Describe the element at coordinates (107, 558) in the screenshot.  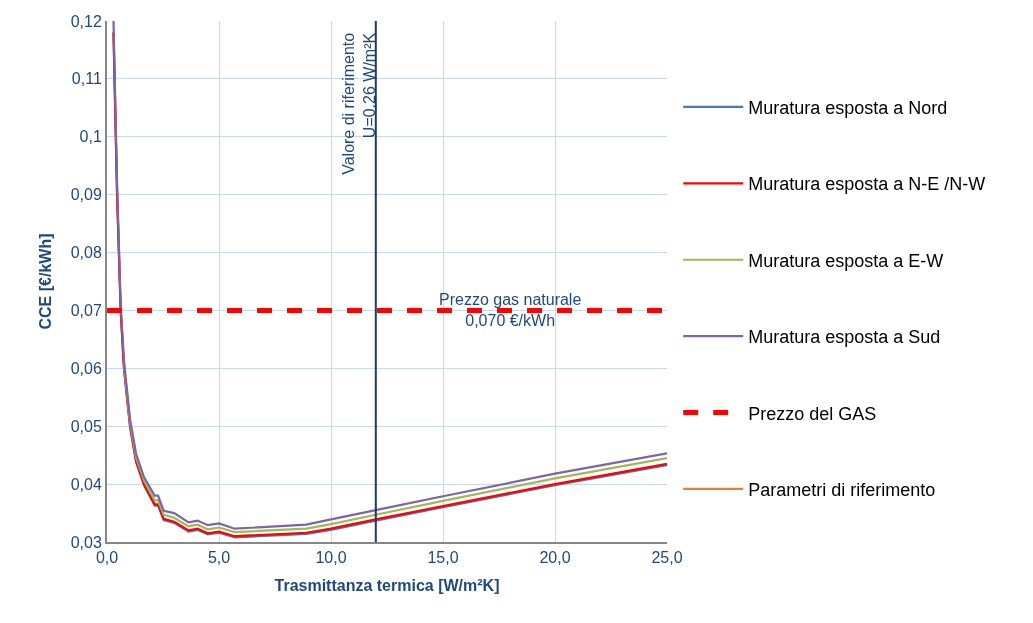
I see `x-tick-label: 0,0` at that location.